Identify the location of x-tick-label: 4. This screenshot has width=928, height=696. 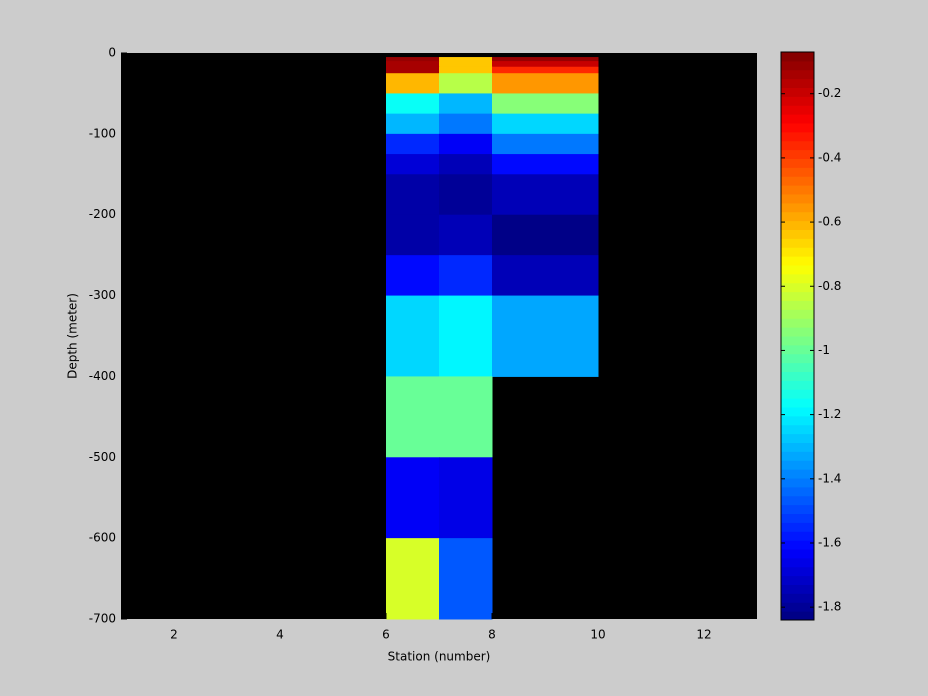
(280, 635).